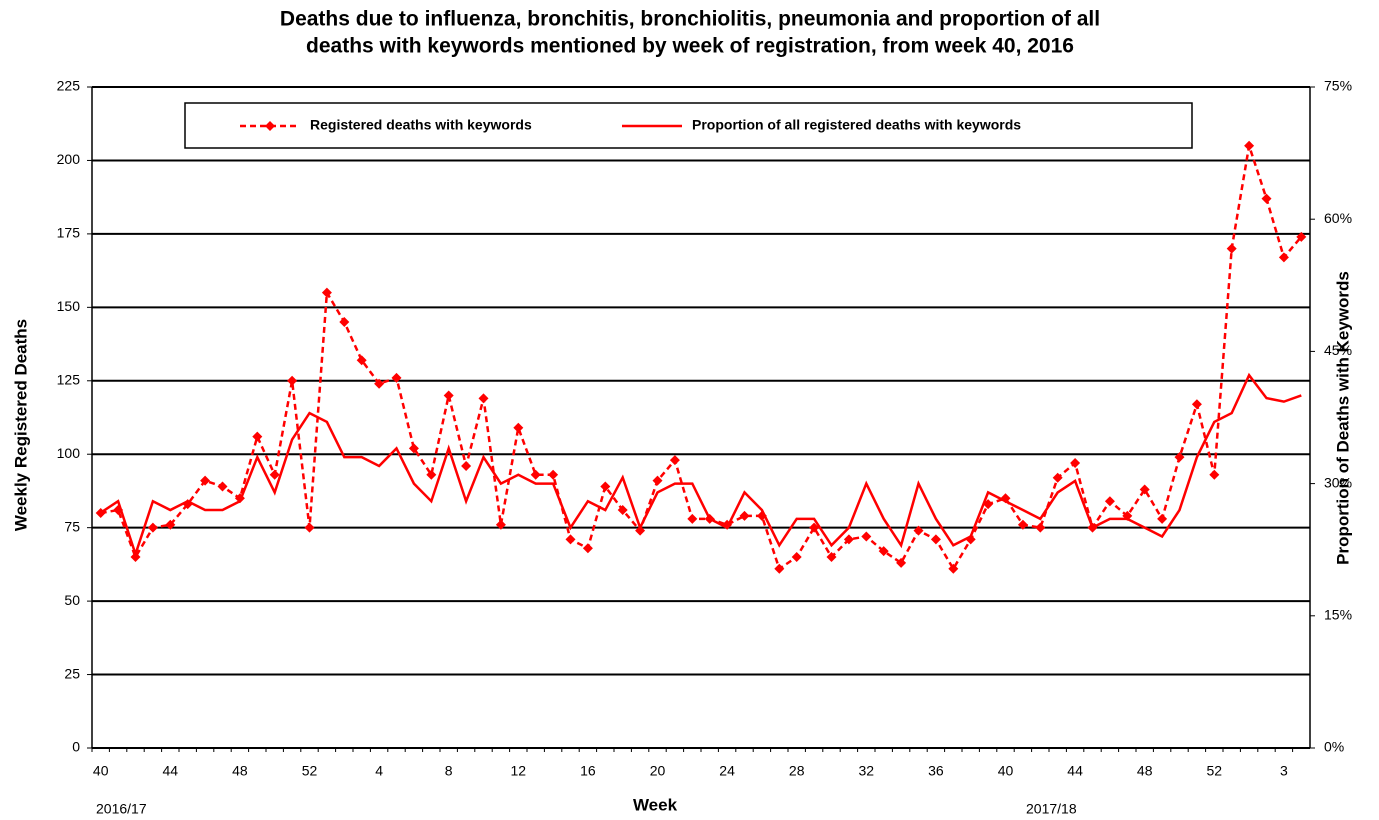 This screenshot has width=1379, height=820. I want to click on season-label: 2016/17, so click(121, 809).